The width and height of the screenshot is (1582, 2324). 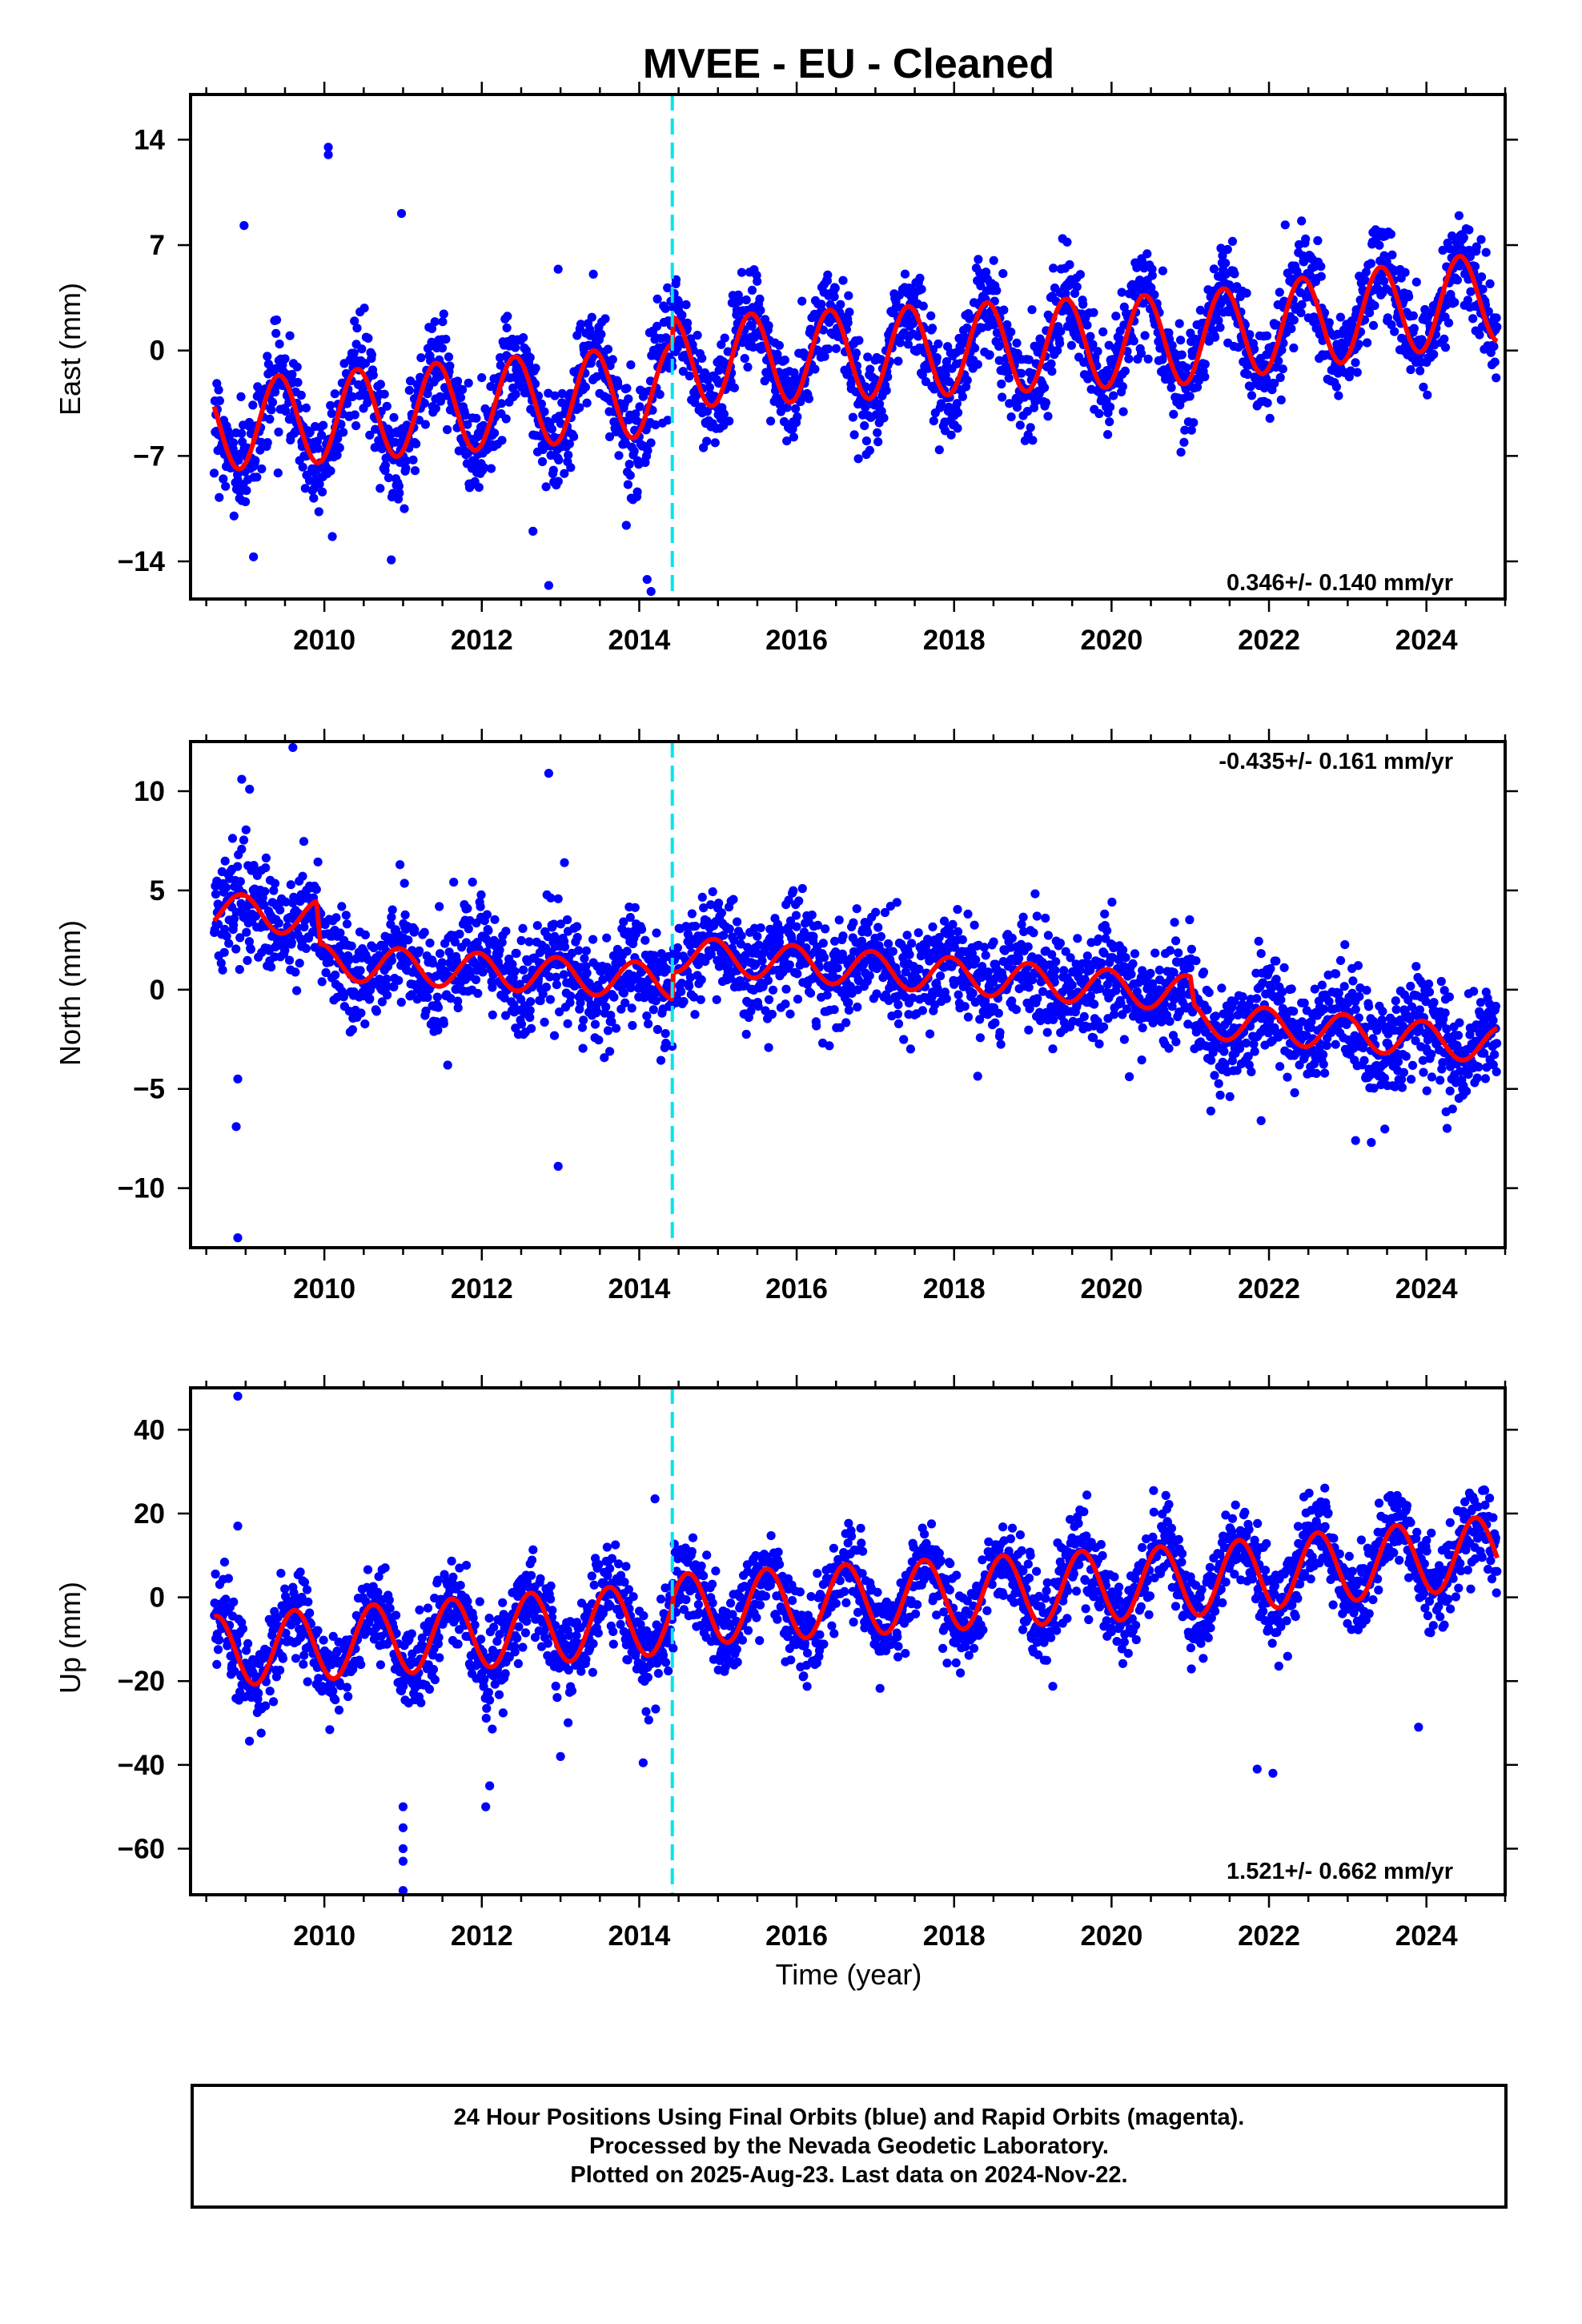 I want to click on east-y-tick-label: 7, so click(x=157, y=245).